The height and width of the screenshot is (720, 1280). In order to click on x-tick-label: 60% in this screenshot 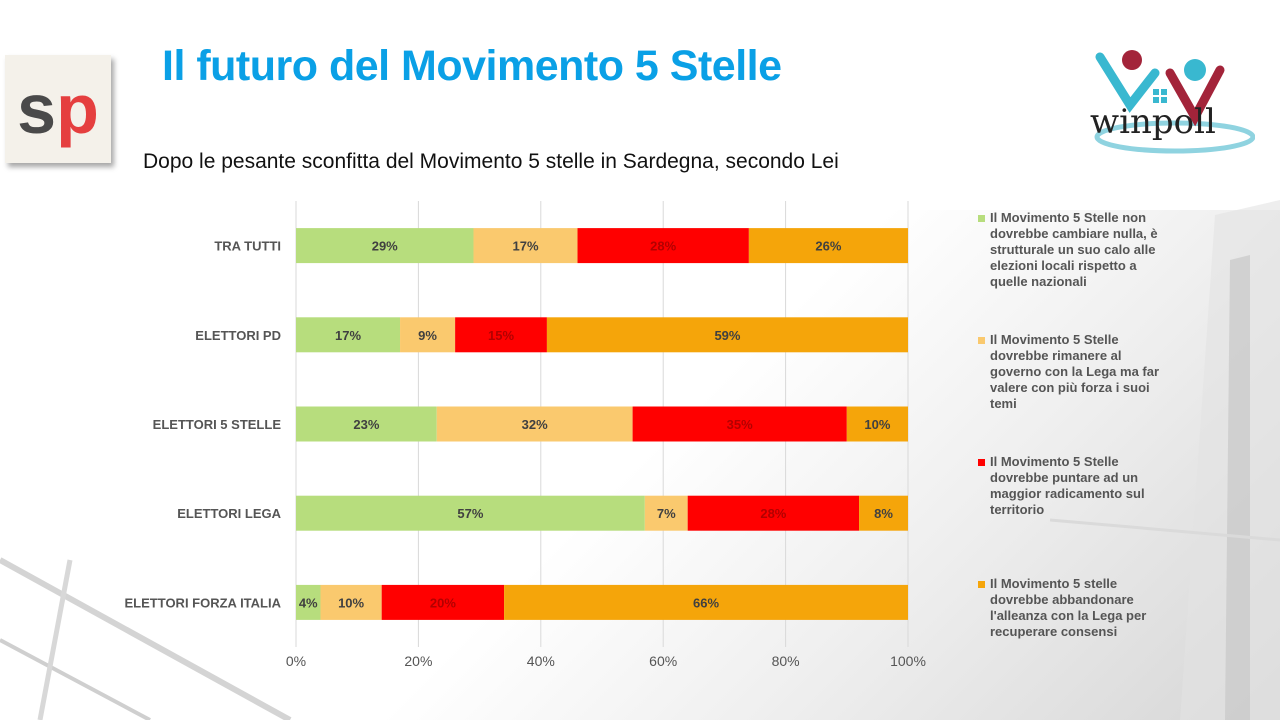, I will do `click(663, 661)`.